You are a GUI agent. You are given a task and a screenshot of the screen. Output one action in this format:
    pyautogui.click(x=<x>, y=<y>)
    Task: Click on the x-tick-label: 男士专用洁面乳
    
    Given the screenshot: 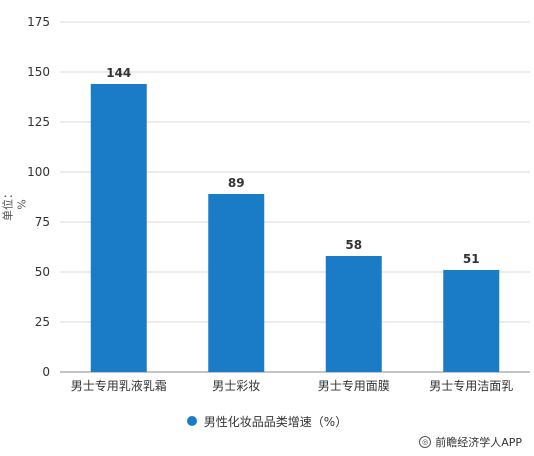 What is the action you would take?
    pyautogui.click(x=471, y=385)
    